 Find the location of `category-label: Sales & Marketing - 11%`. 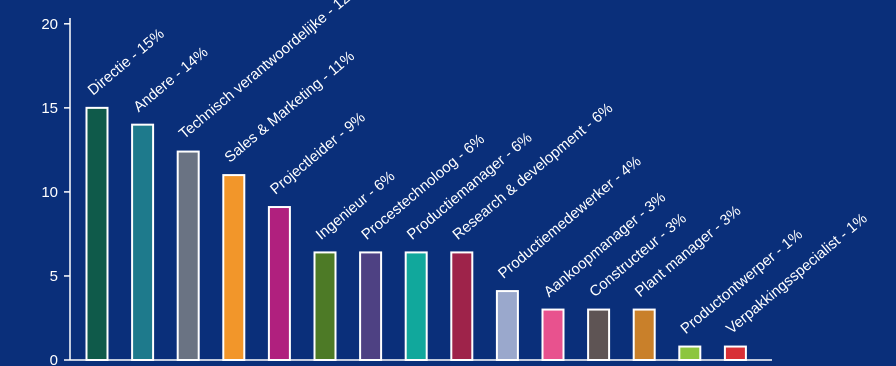

category-label: Sales & Marketing - 11% is located at coordinates (289, 107).